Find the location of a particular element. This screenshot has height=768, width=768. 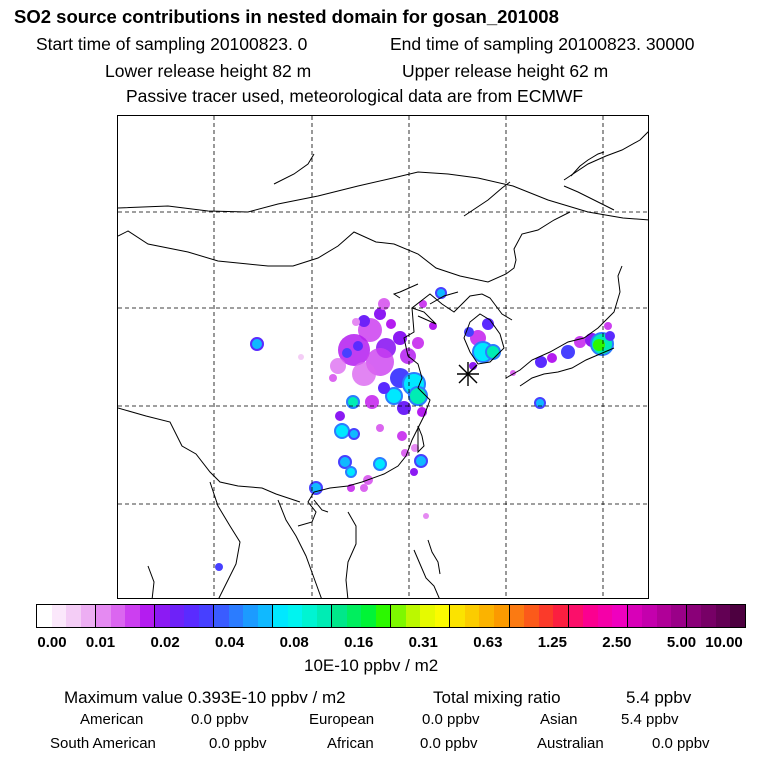

hainan-coastline is located at coordinates (321, 506).